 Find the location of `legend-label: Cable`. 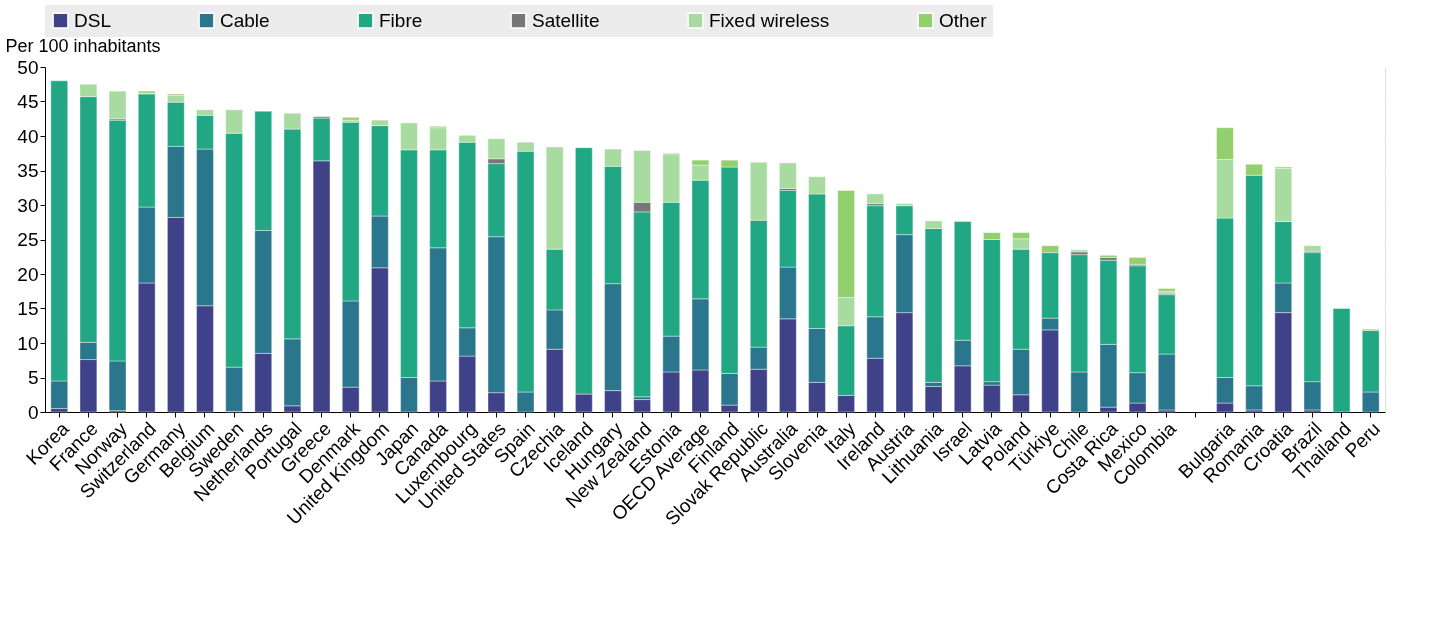

legend-label: Cable is located at coordinates (245, 20).